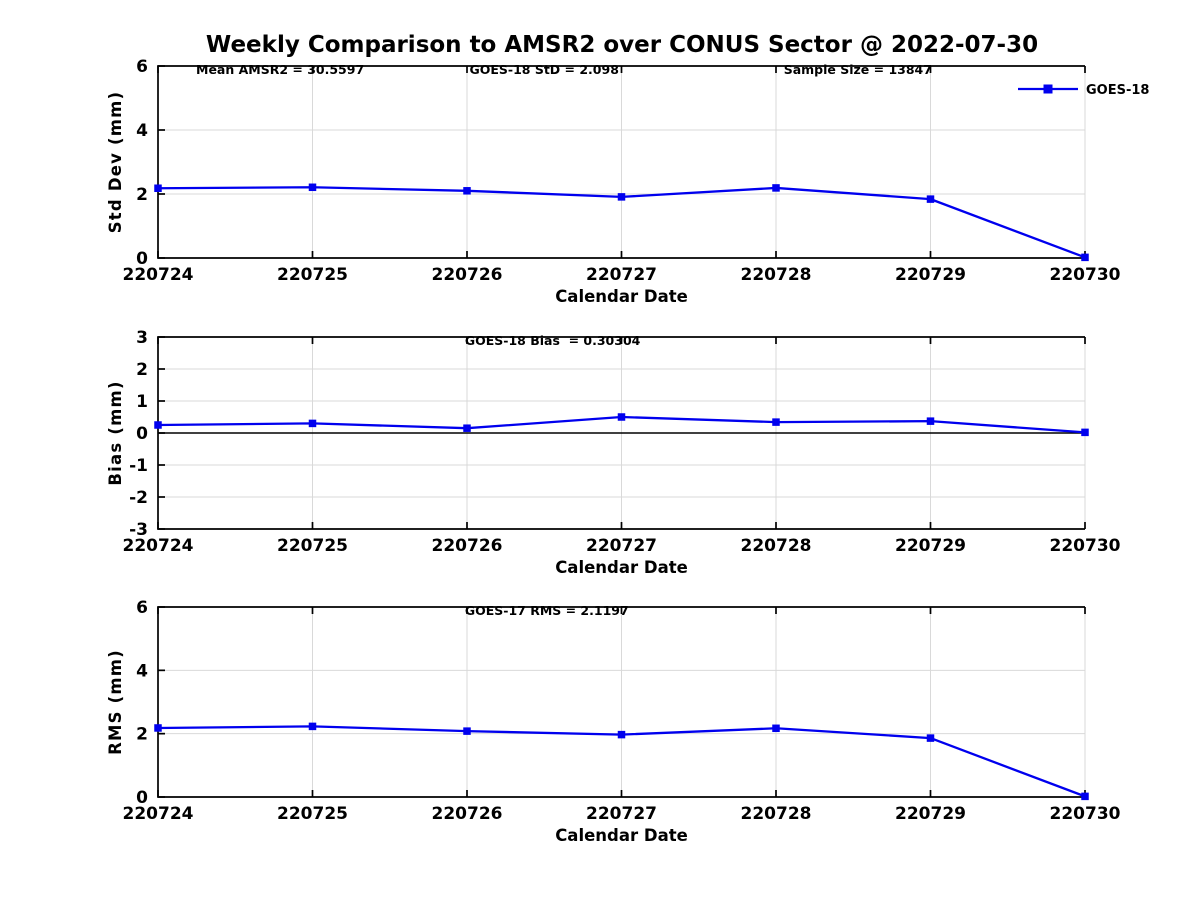 The image size is (1200, 900). I want to click on annotation: GOES-18 StD = 2.098, so click(543, 69).